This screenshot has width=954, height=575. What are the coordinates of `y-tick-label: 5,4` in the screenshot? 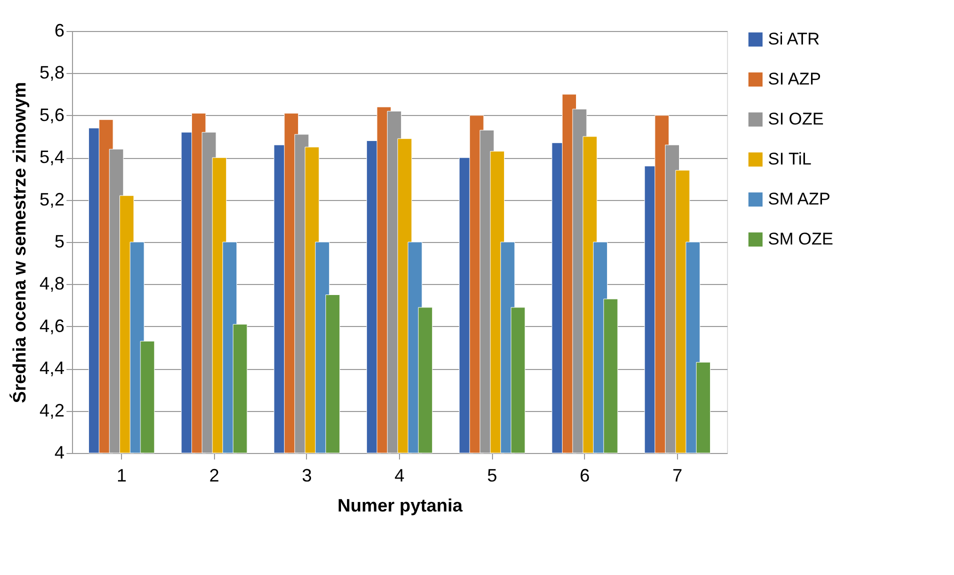 It's located at (51, 157).